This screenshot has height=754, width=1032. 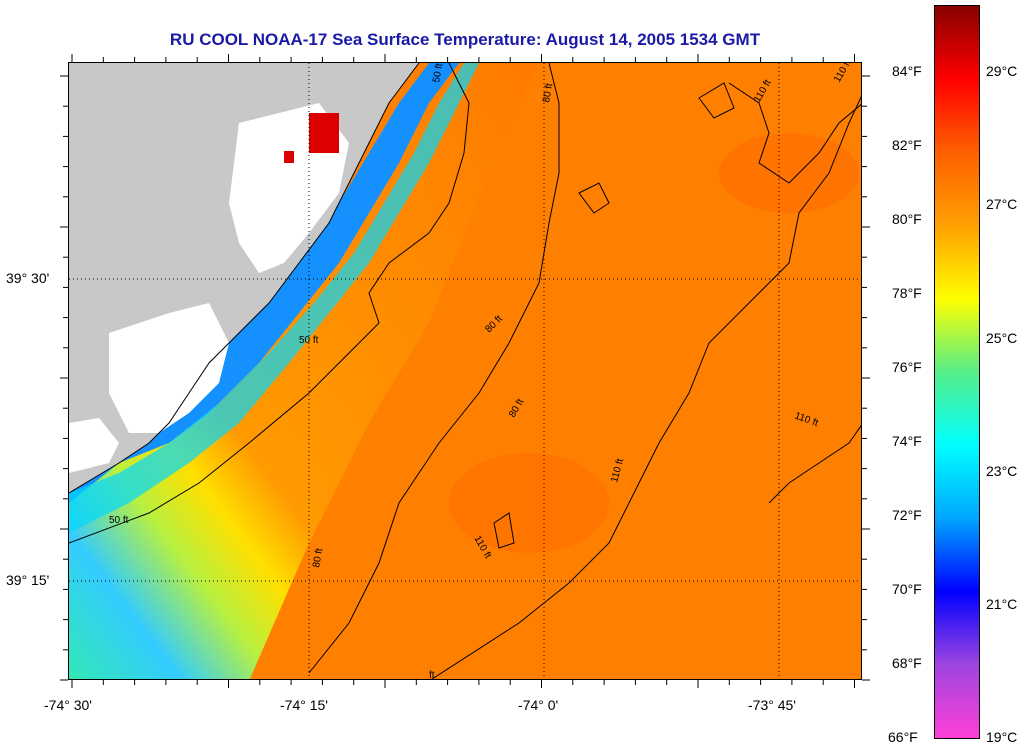 What do you see at coordinates (1002, 737) in the screenshot?
I see `celsius-label: 19°C` at bounding box center [1002, 737].